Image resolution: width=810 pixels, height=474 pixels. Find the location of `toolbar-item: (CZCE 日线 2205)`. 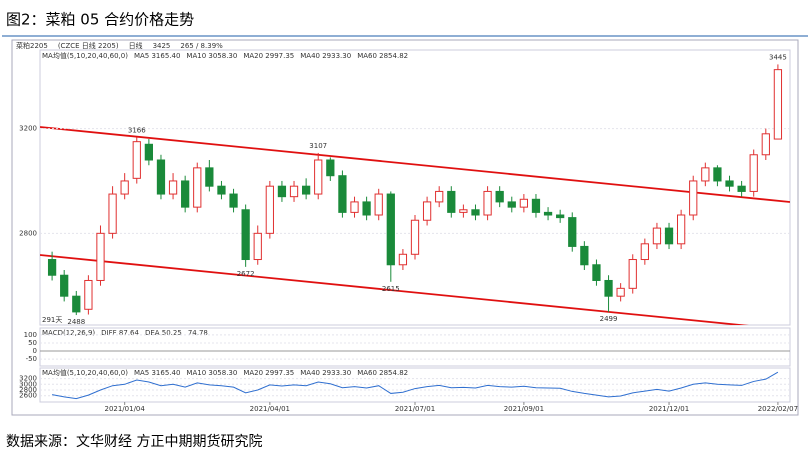

toolbar-item: (CZCE 日线 2205) is located at coordinates (88, 45).